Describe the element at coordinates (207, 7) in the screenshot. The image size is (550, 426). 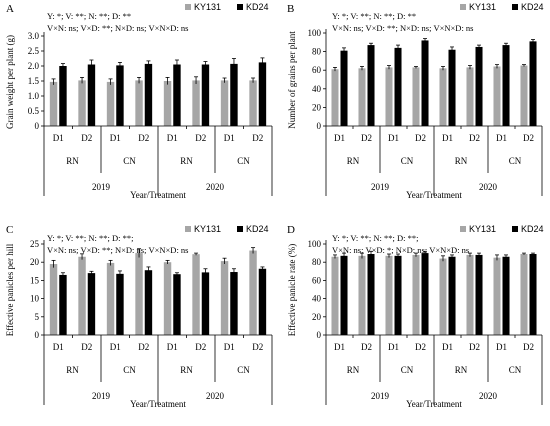
I see `legend-label: KY131` at that location.